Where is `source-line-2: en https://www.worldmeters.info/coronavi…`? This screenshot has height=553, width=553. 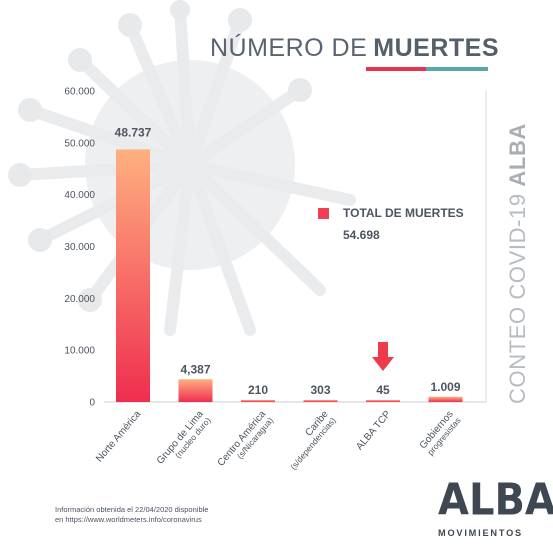
source-line-2: en https://www.worldmeters.info/coronavi… is located at coordinates (128, 519).